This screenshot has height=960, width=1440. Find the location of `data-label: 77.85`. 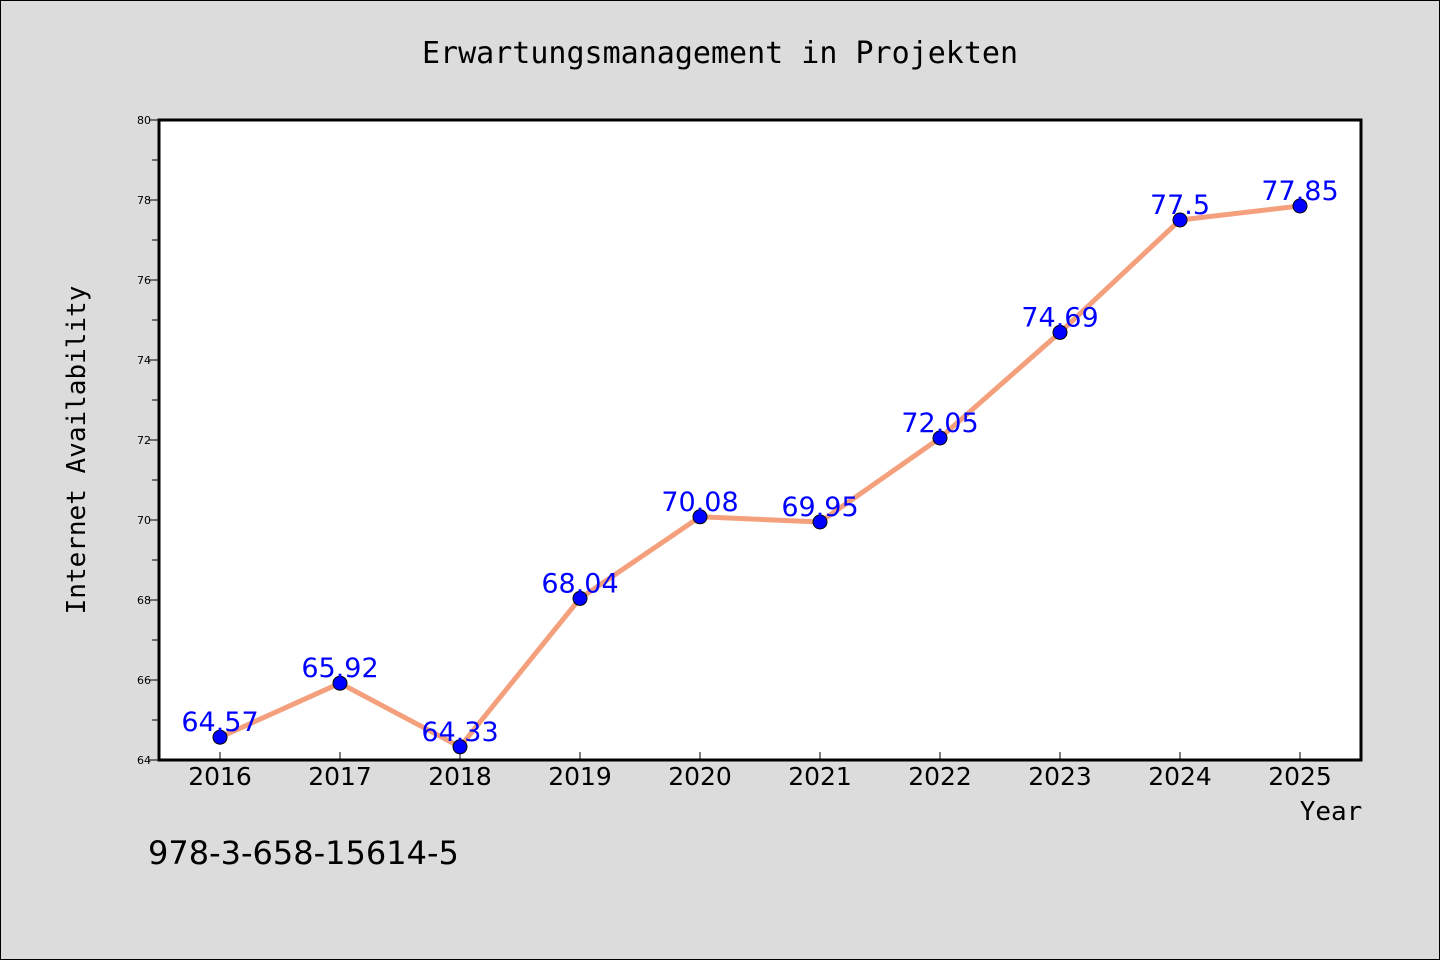

data-label: 77.85 is located at coordinates (1299, 191).